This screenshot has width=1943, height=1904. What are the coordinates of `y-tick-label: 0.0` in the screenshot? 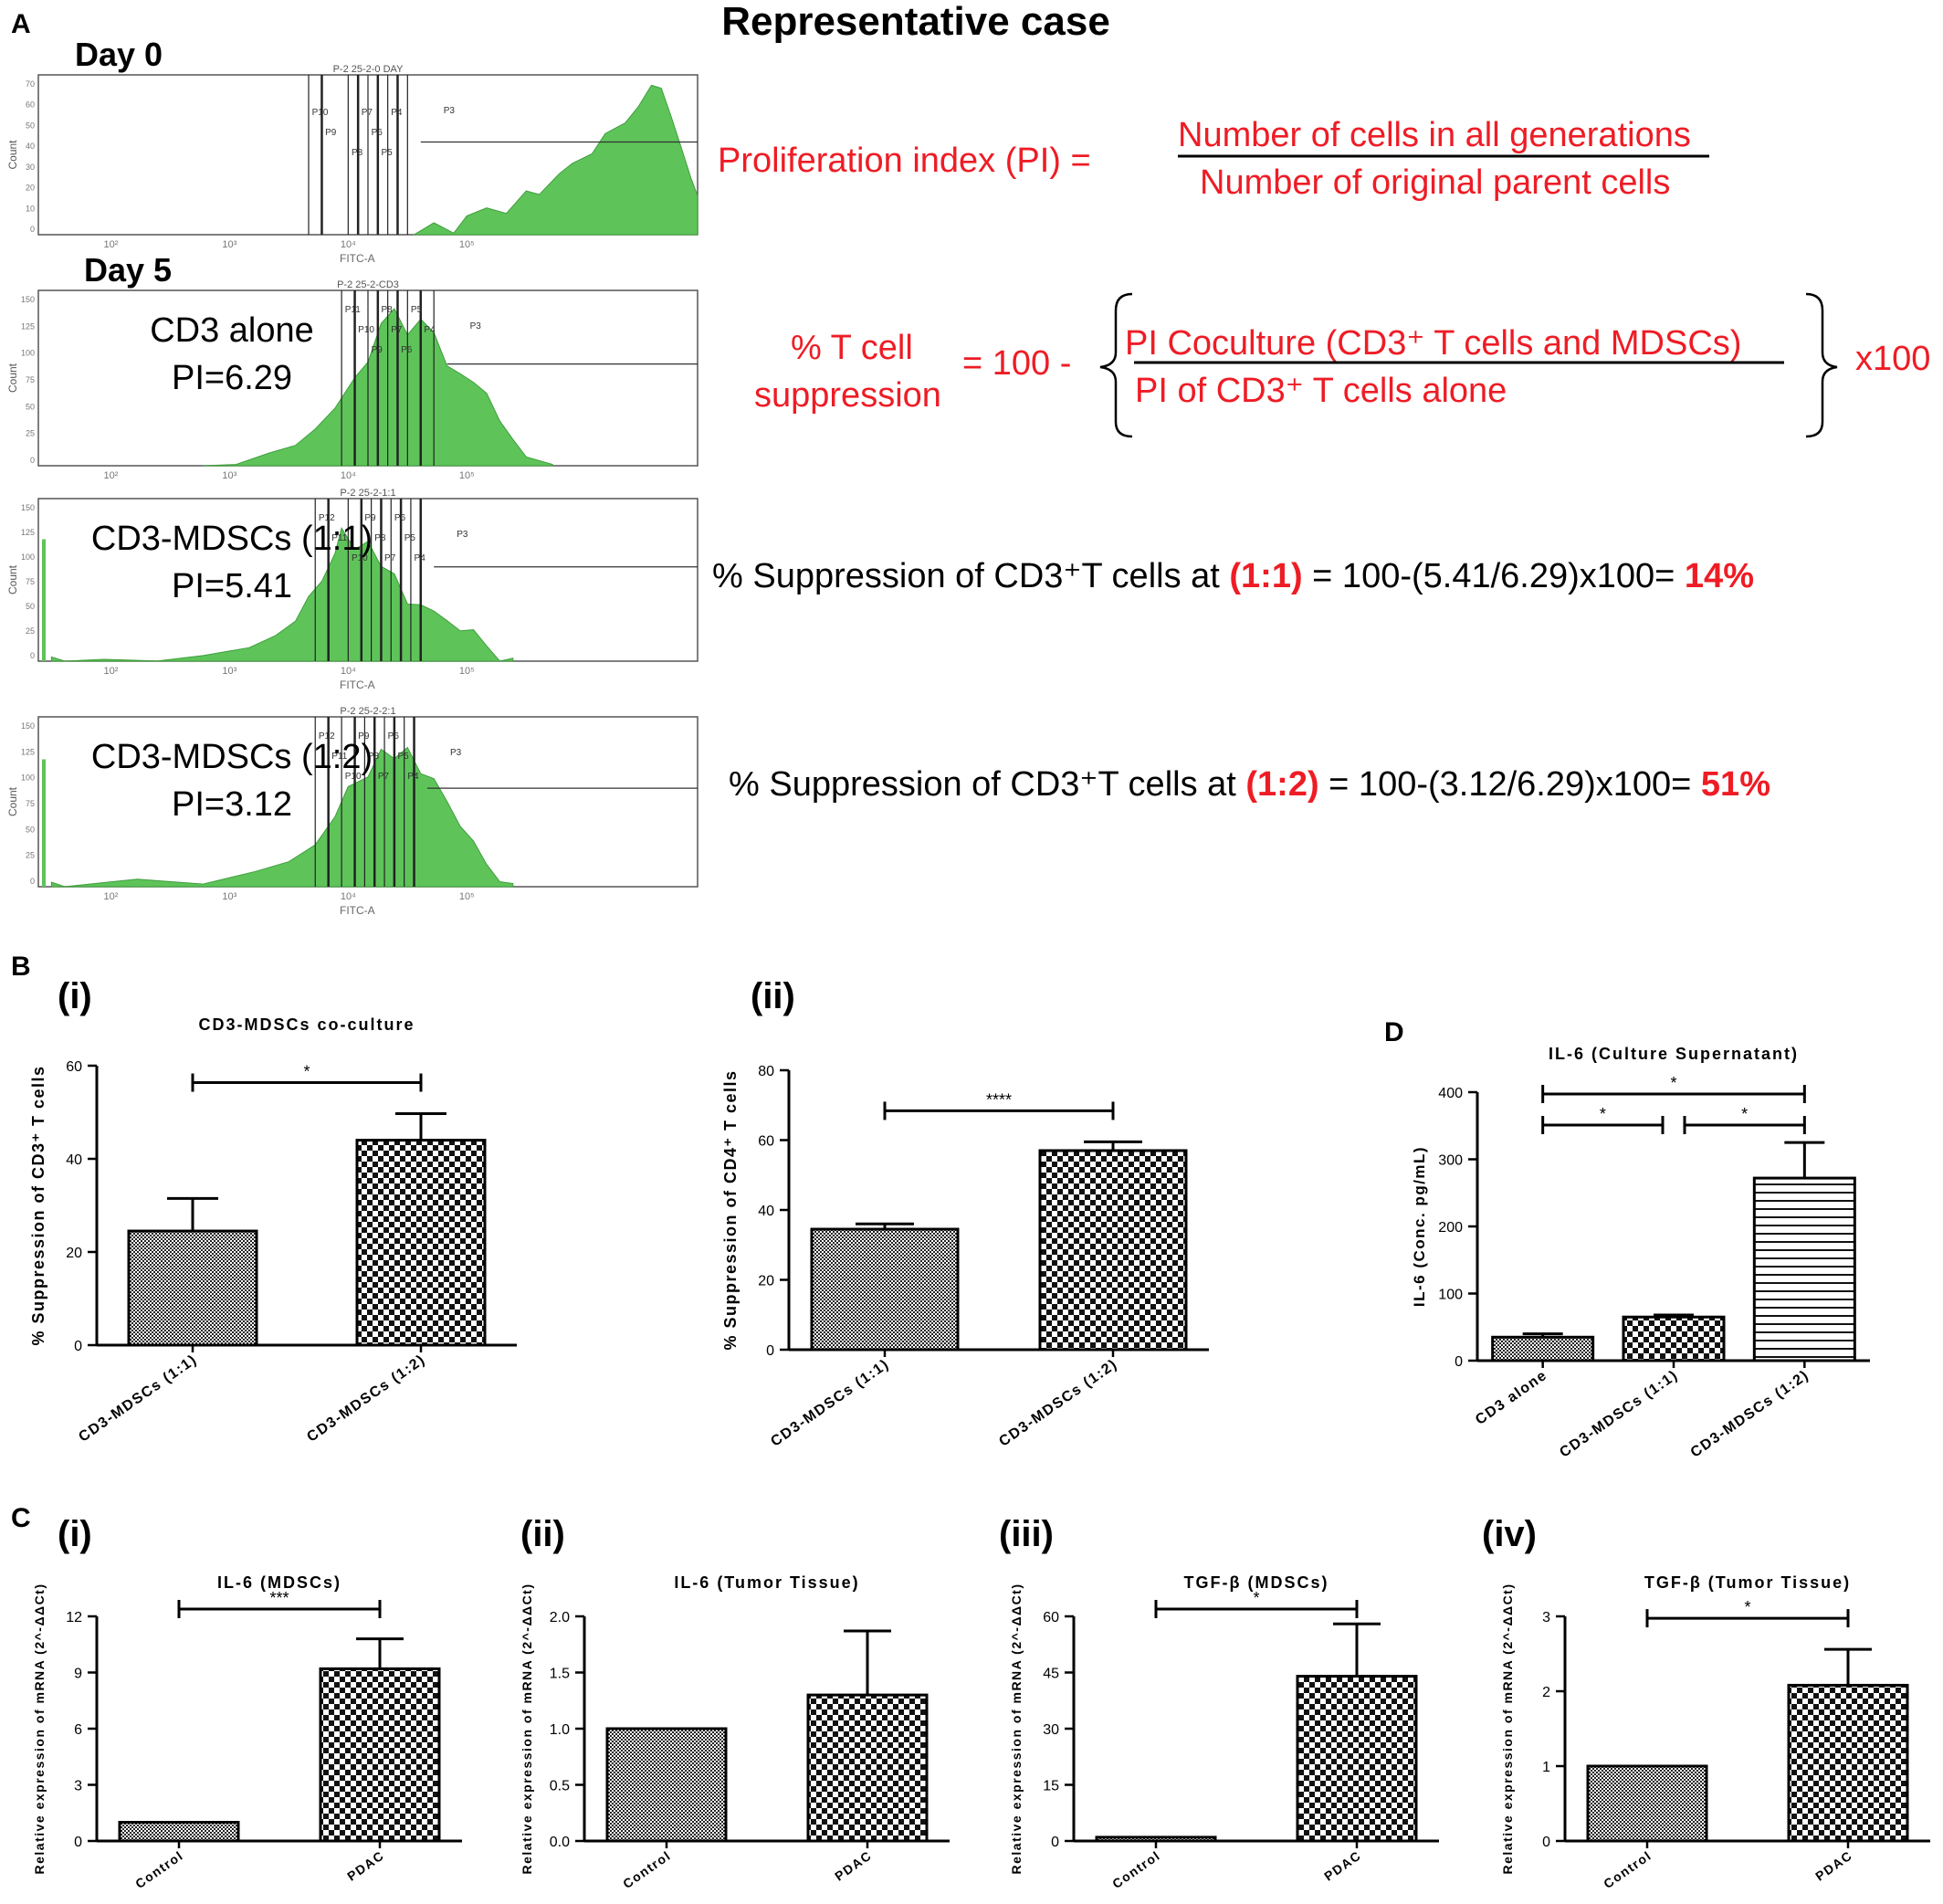 It's located at (560, 1843).